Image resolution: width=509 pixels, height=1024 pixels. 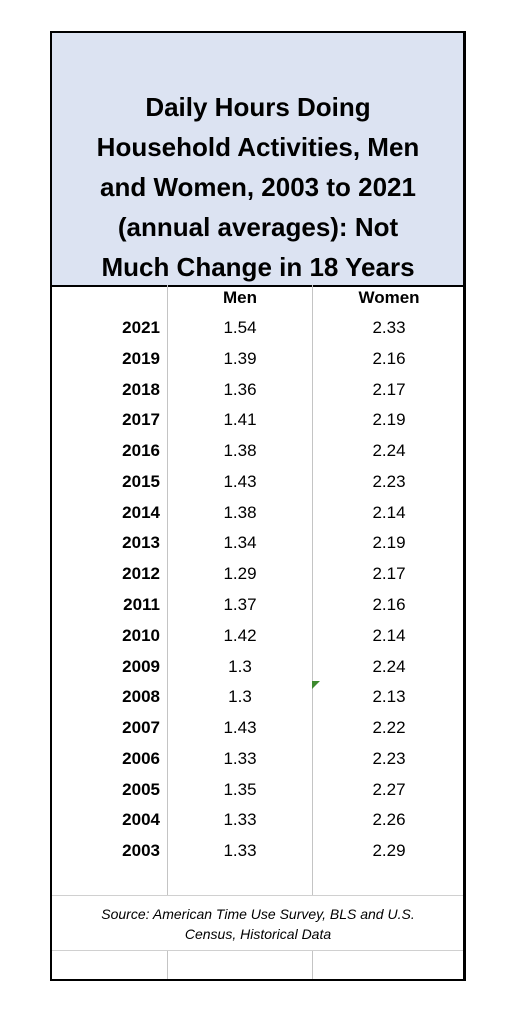 I want to click on column-header: Men, so click(x=240, y=297).